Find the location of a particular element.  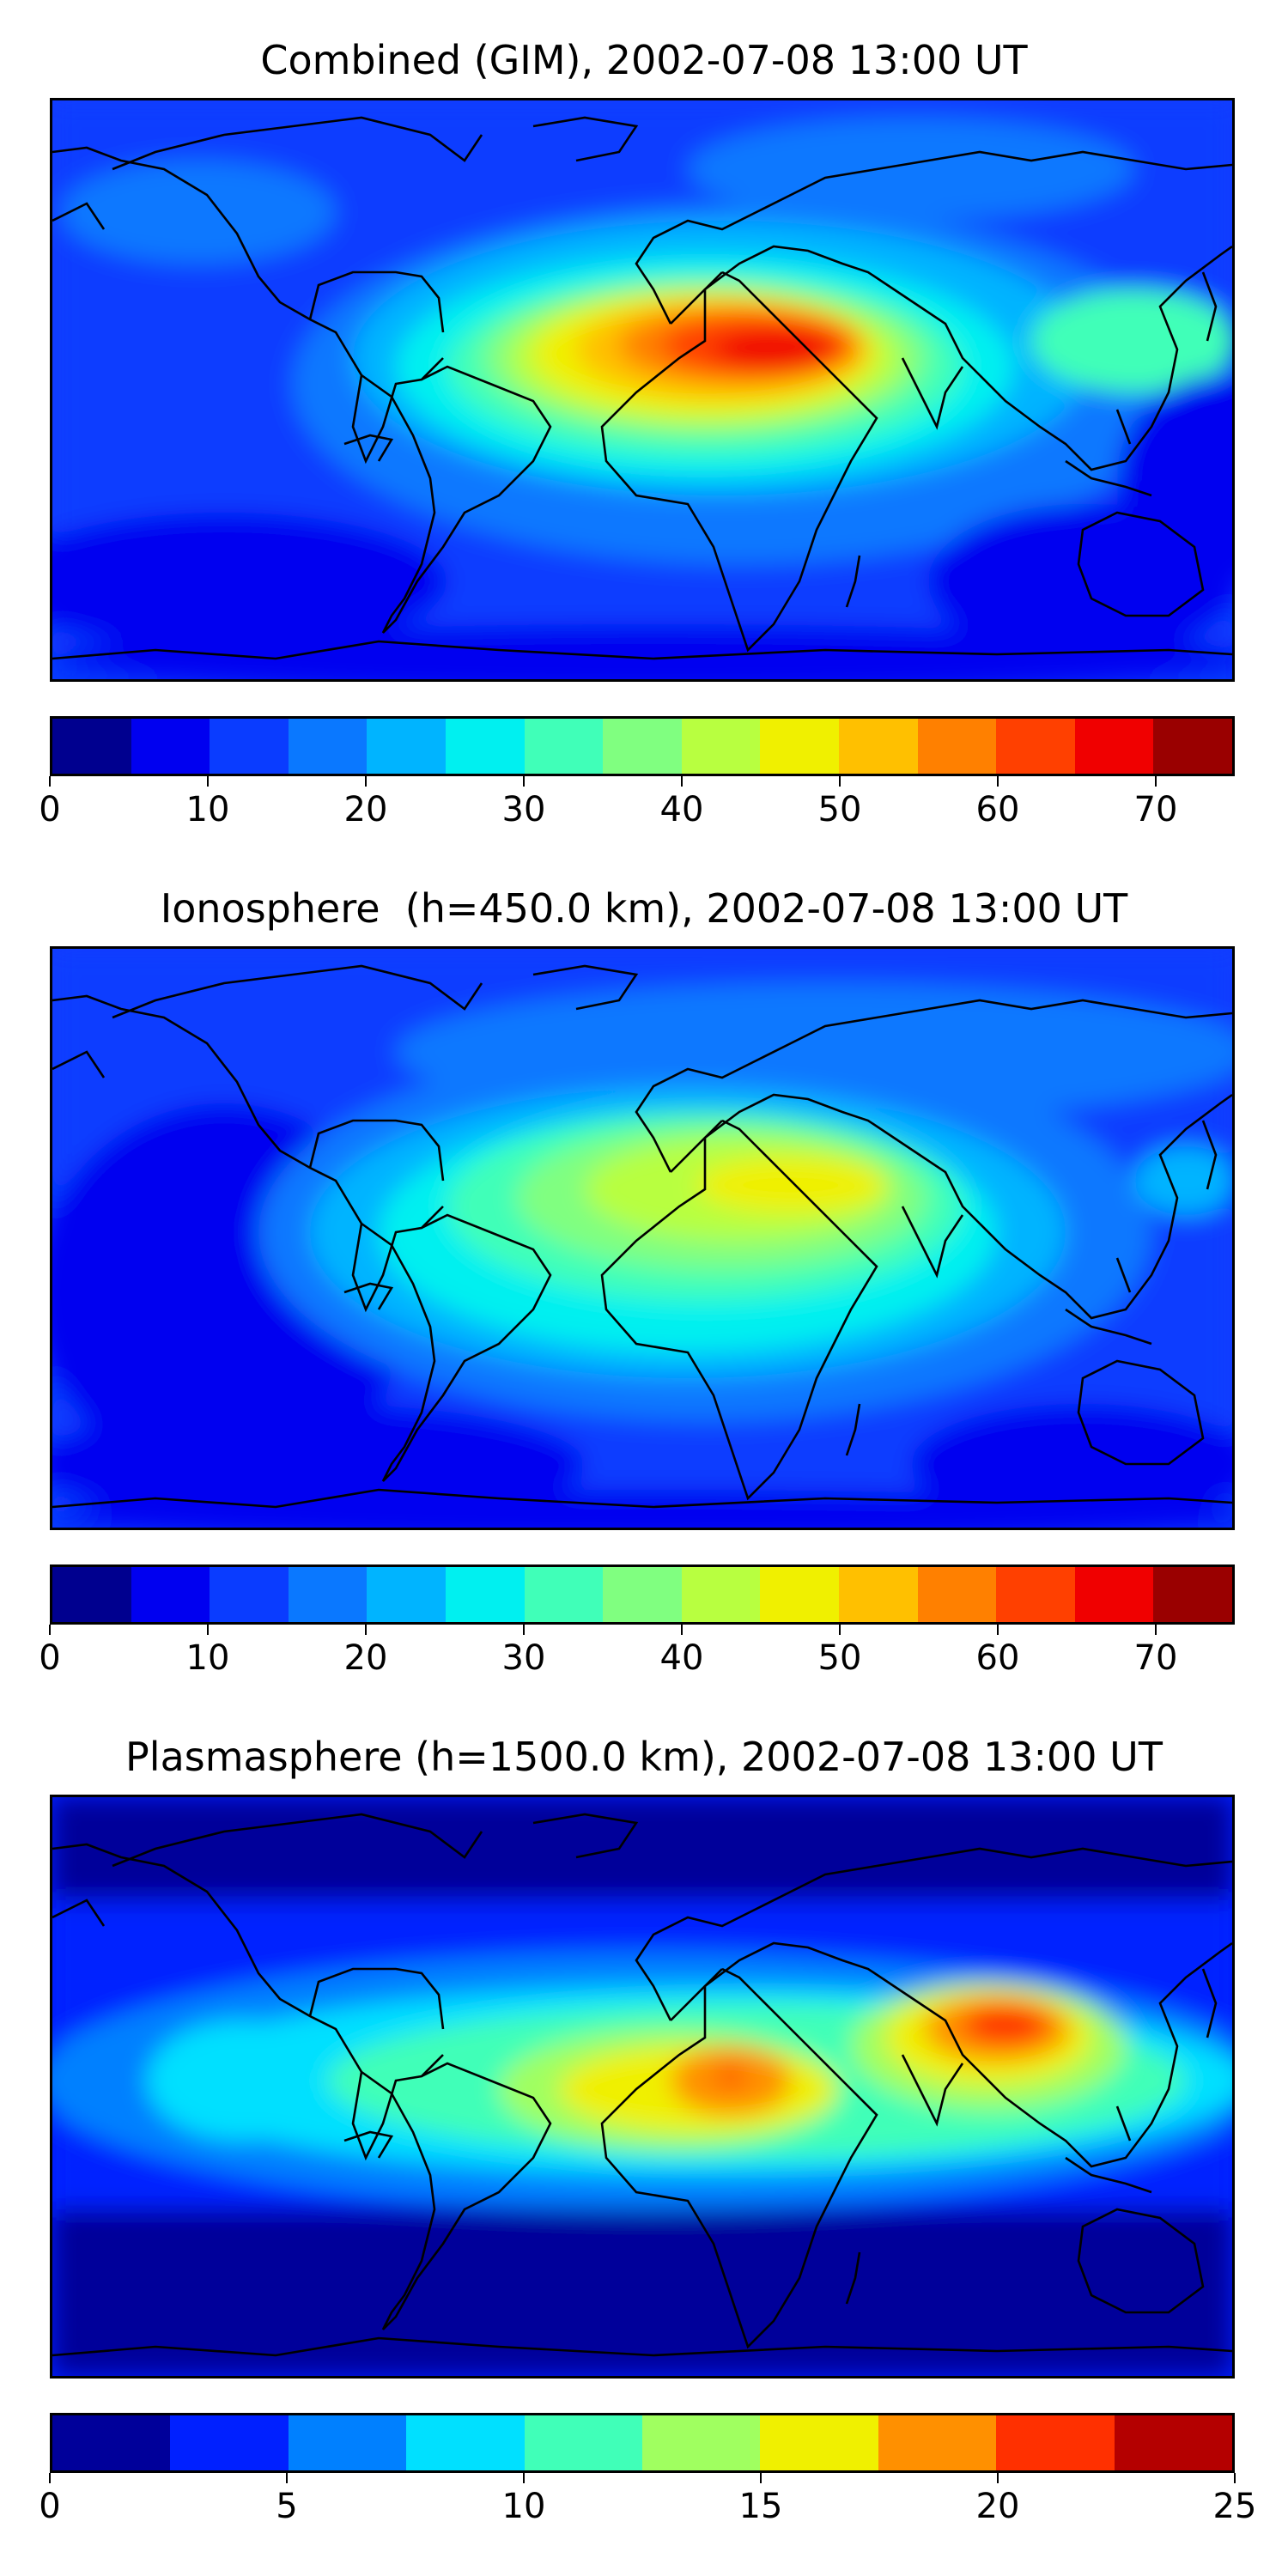

colorbar-ticks-ionosphere: 0 10 20 30 40 50 60 70 is located at coordinates (637, 1655).